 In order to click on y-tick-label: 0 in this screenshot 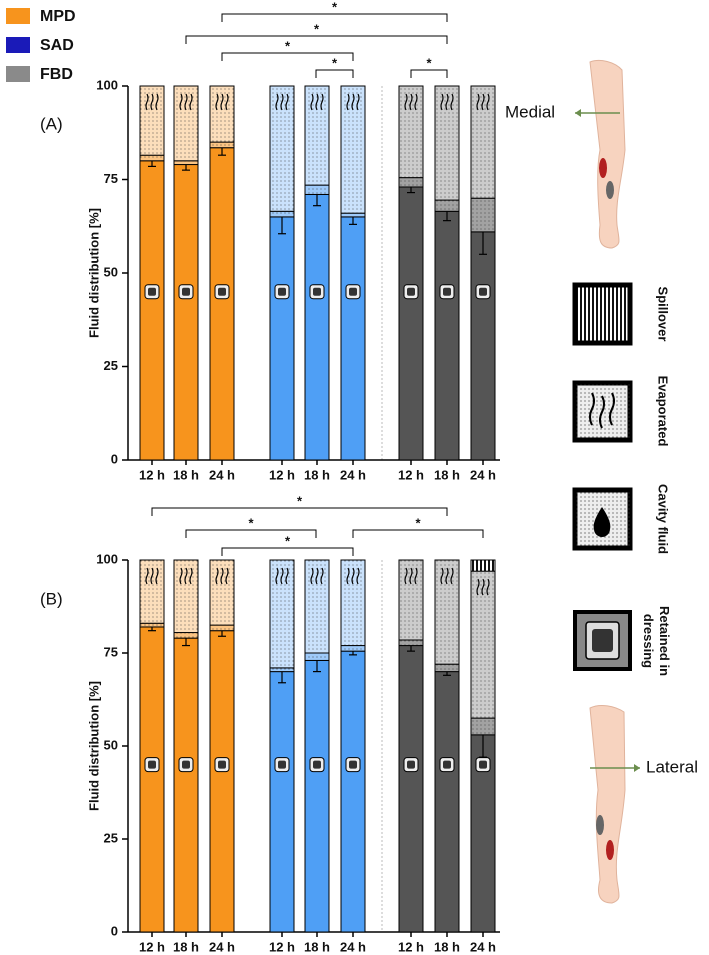, I will do `click(114, 458)`.